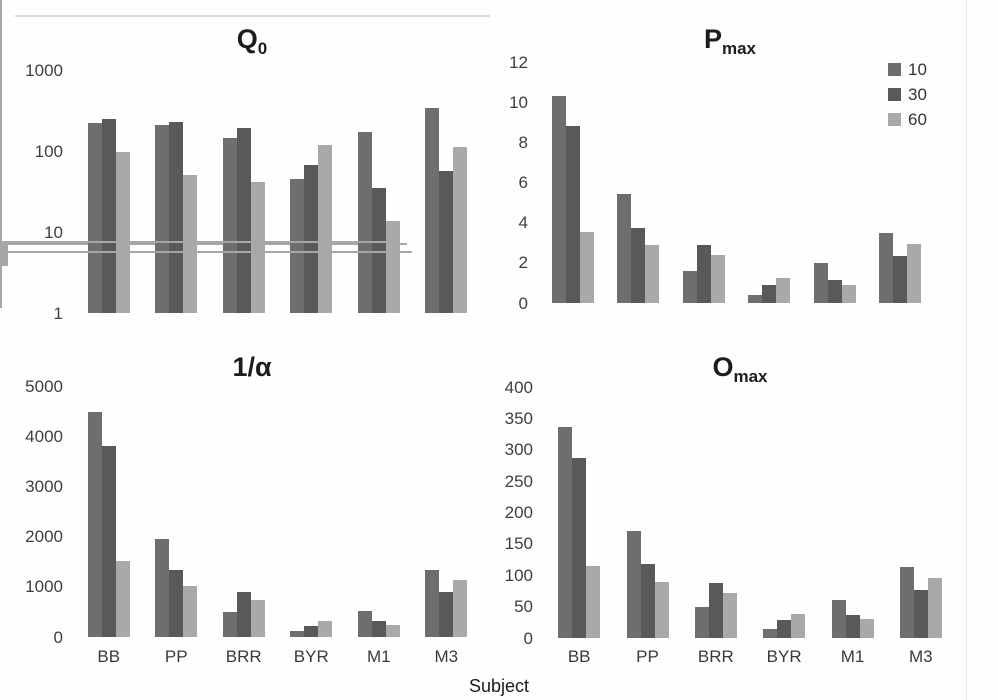  I want to click on y-tick-label: 8, so click(523, 142).